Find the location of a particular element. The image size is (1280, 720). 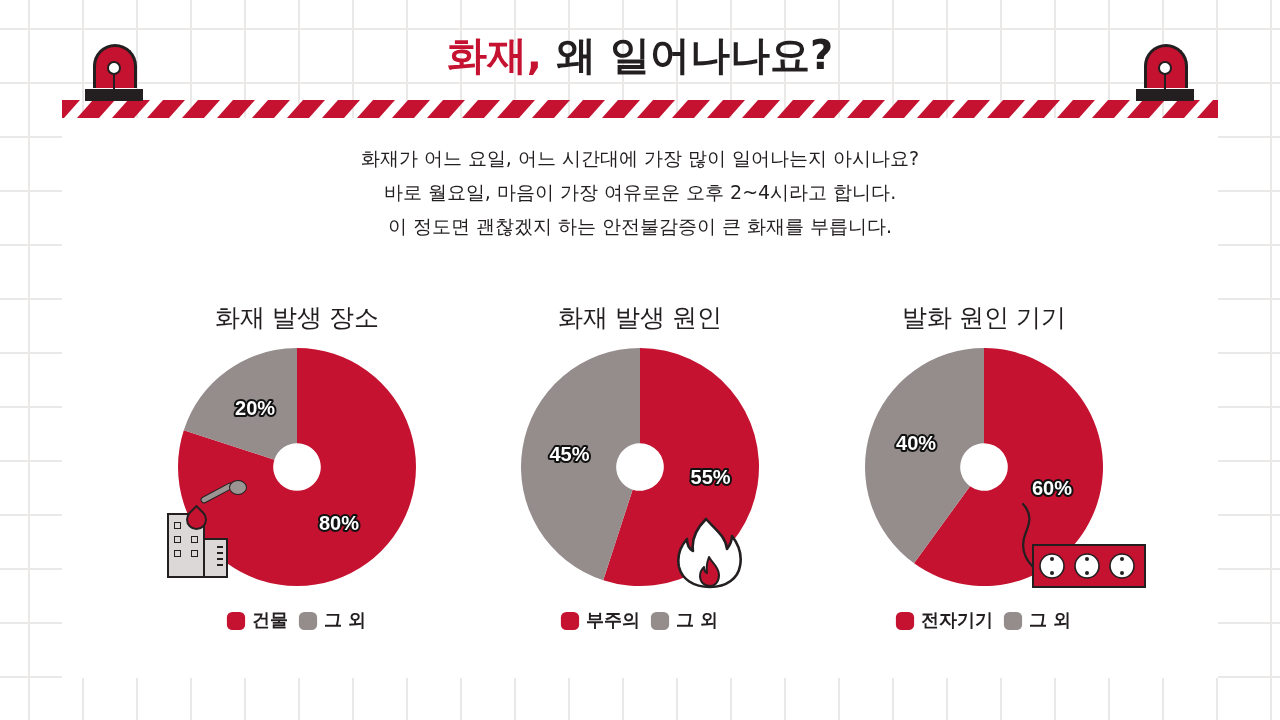

chart-title: 화재 발생 장소 is located at coordinates (296, 316).